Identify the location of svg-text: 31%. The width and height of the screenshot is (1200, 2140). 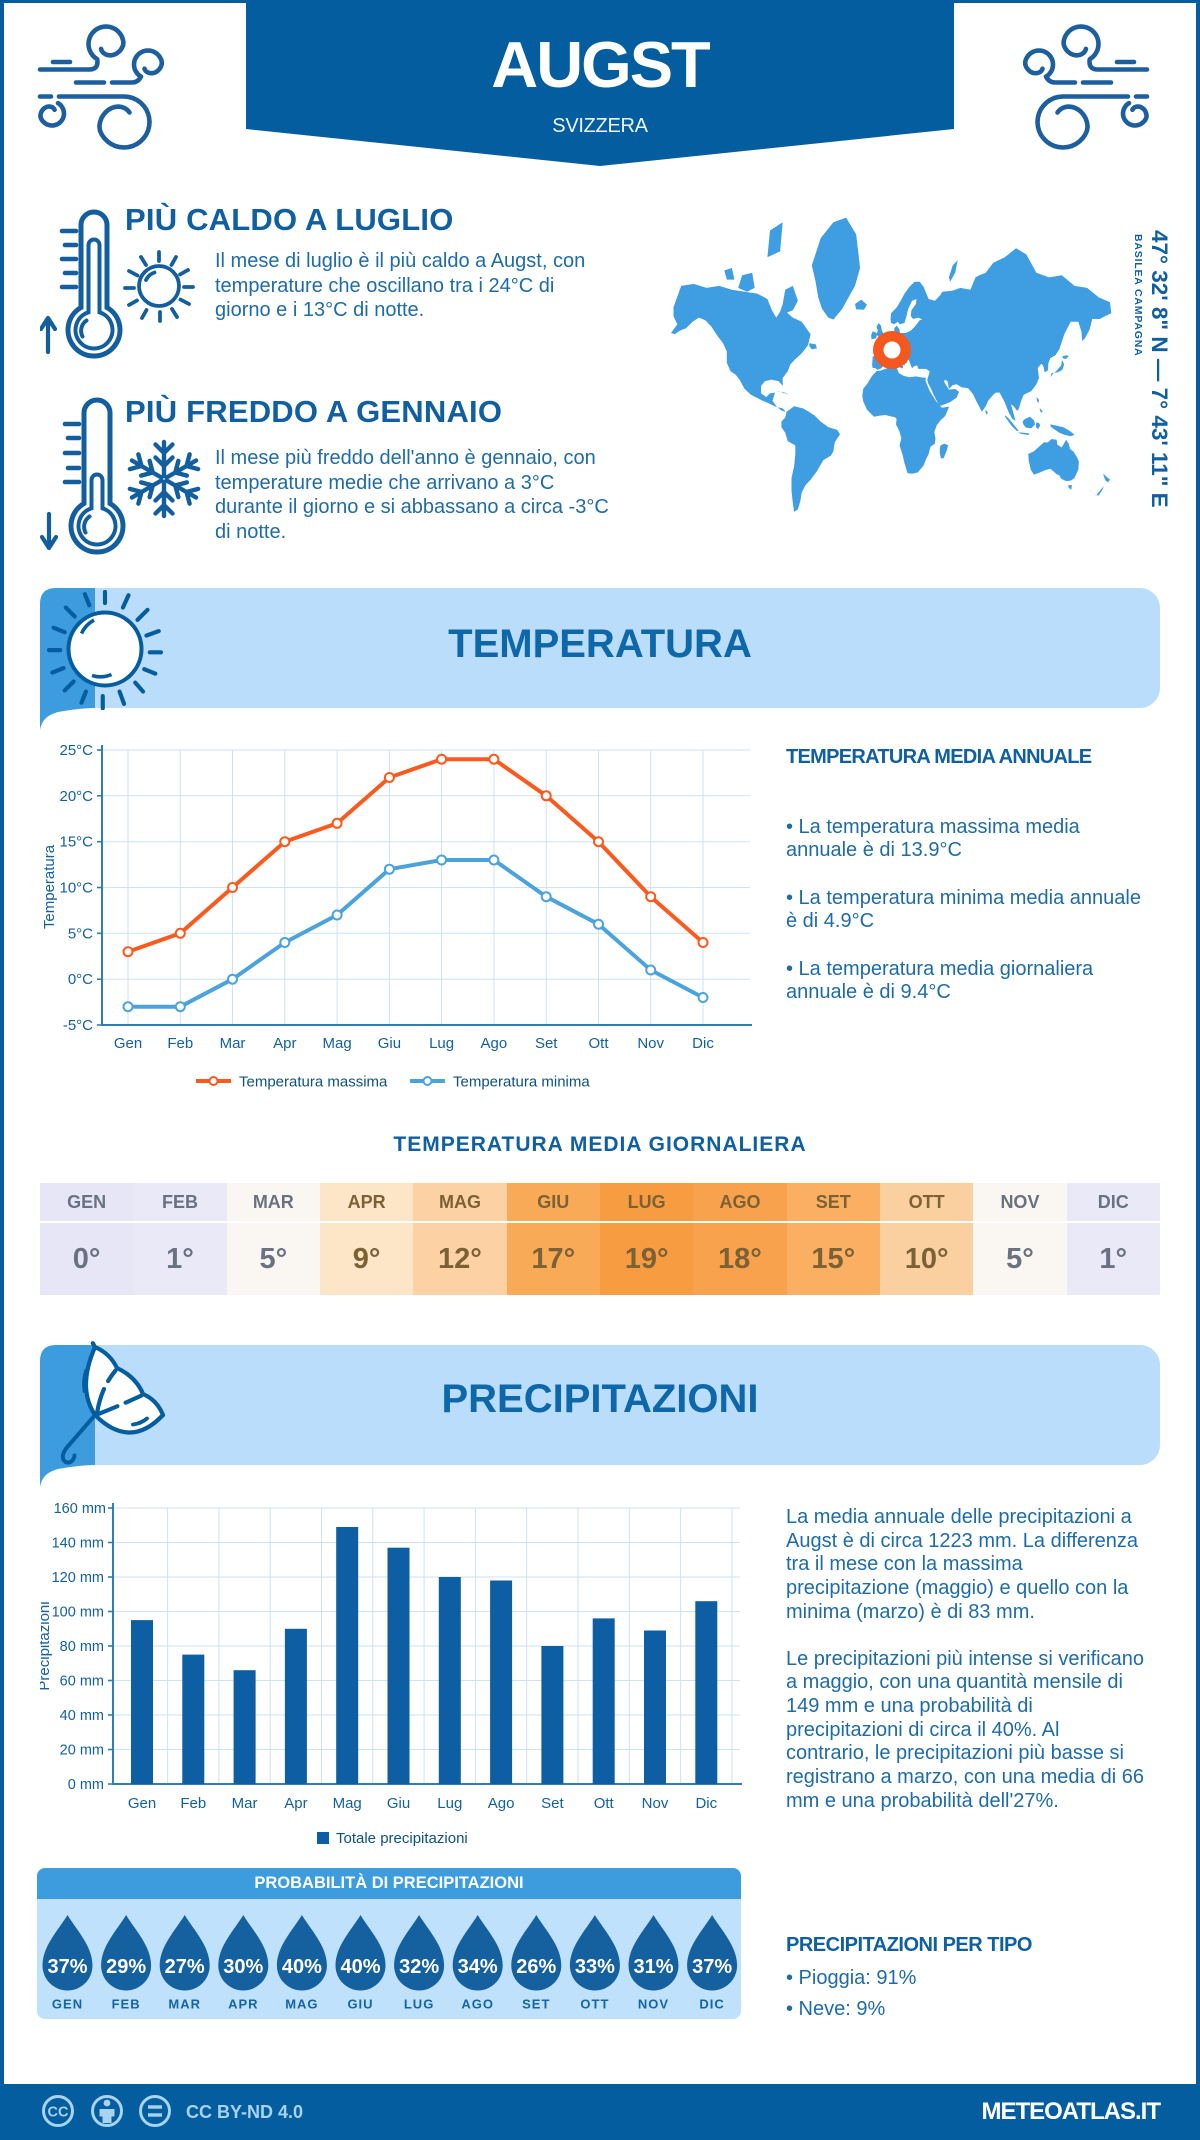
(653, 1967).